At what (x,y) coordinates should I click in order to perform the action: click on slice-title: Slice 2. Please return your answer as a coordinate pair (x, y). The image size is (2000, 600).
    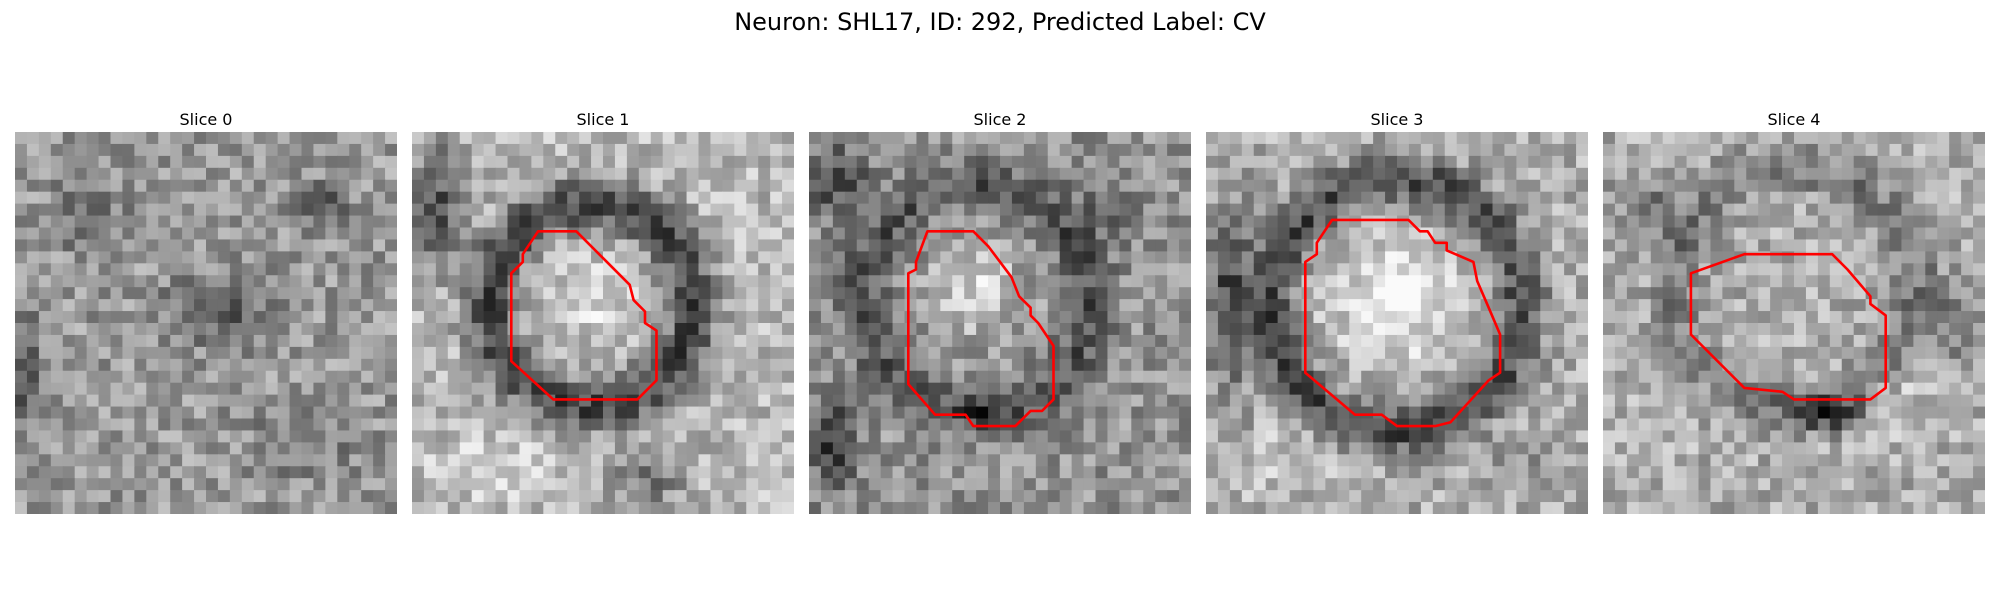
    Looking at the image, I should click on (1000, 119).